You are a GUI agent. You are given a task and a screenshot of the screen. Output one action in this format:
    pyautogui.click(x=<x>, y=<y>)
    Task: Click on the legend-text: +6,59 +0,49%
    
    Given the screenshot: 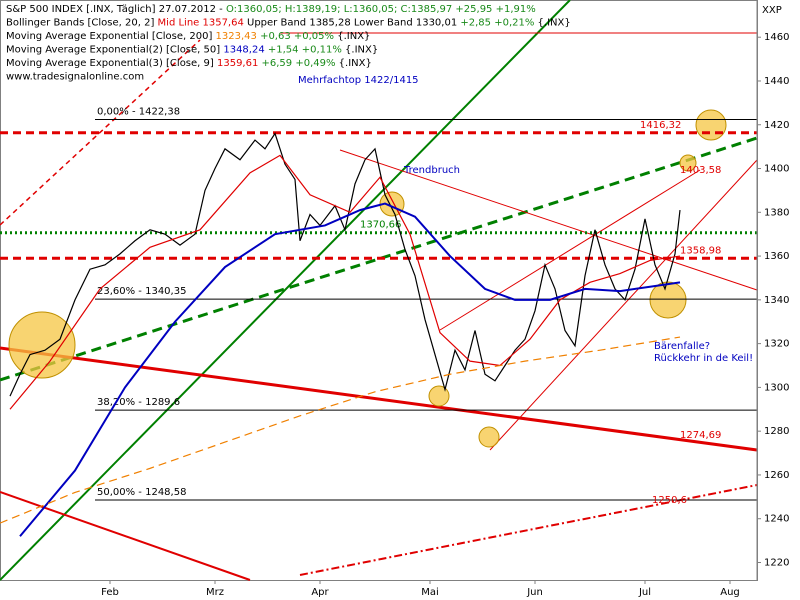 What is the action you would take?
    pyautogui.click(x=300, y=63)
    